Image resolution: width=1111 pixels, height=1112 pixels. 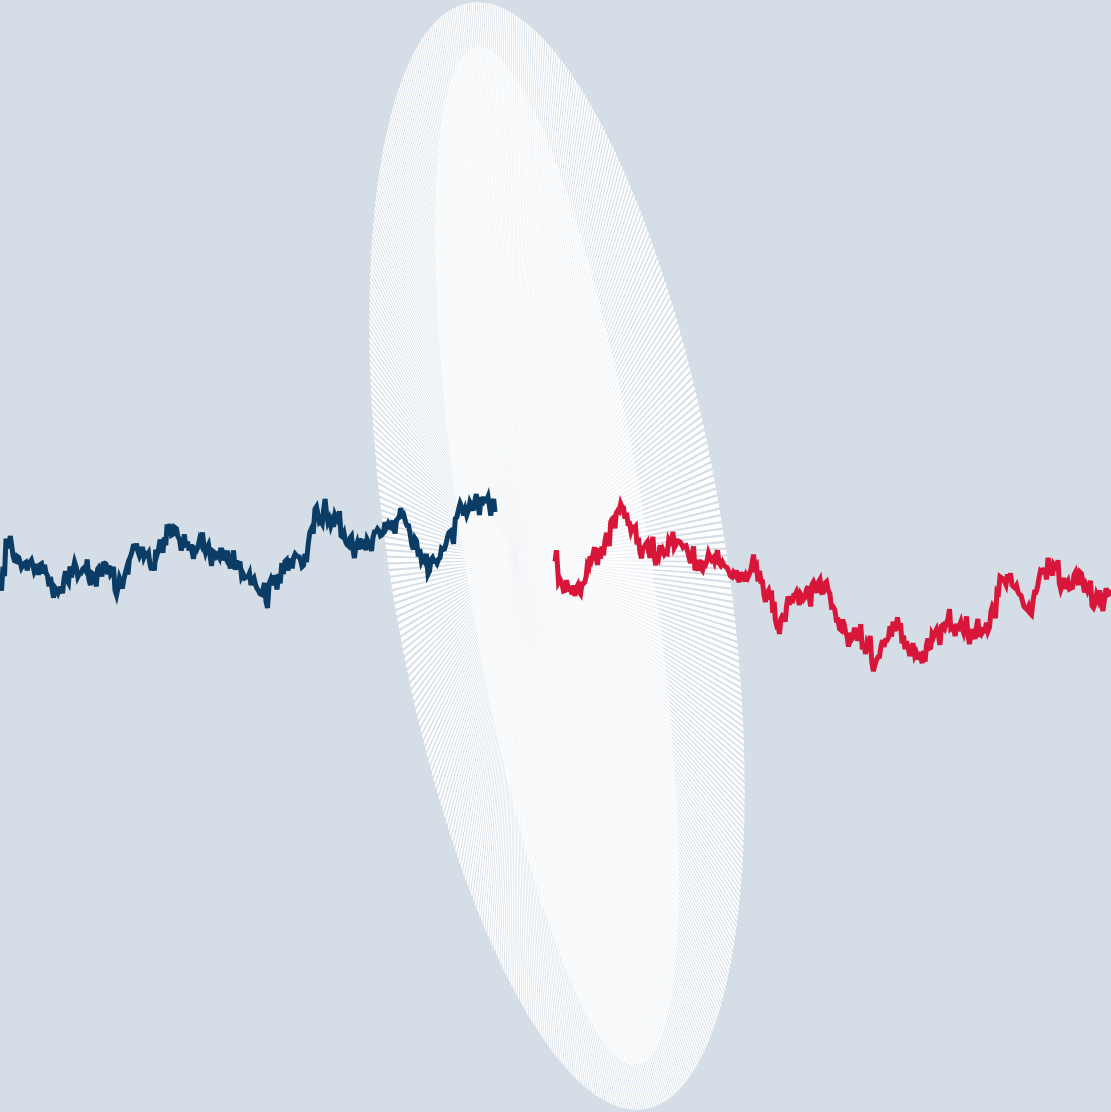 What do you see at coordinates (831, 583) in the screenshot?
I see `right-random-walk` at bounding box center [831, 583].